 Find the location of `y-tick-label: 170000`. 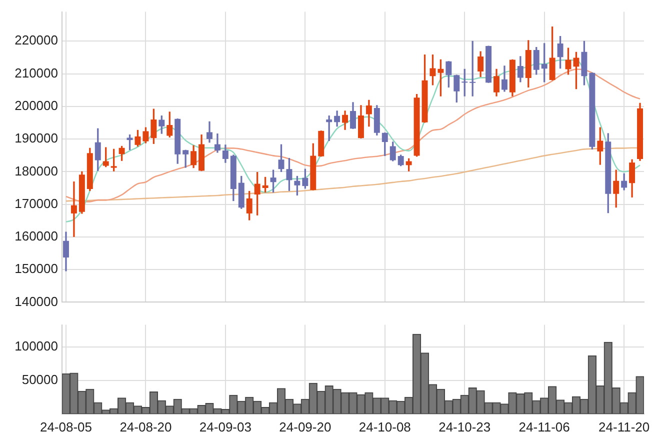

y-tick-label: 170000 is located at coordinates (36, 203).